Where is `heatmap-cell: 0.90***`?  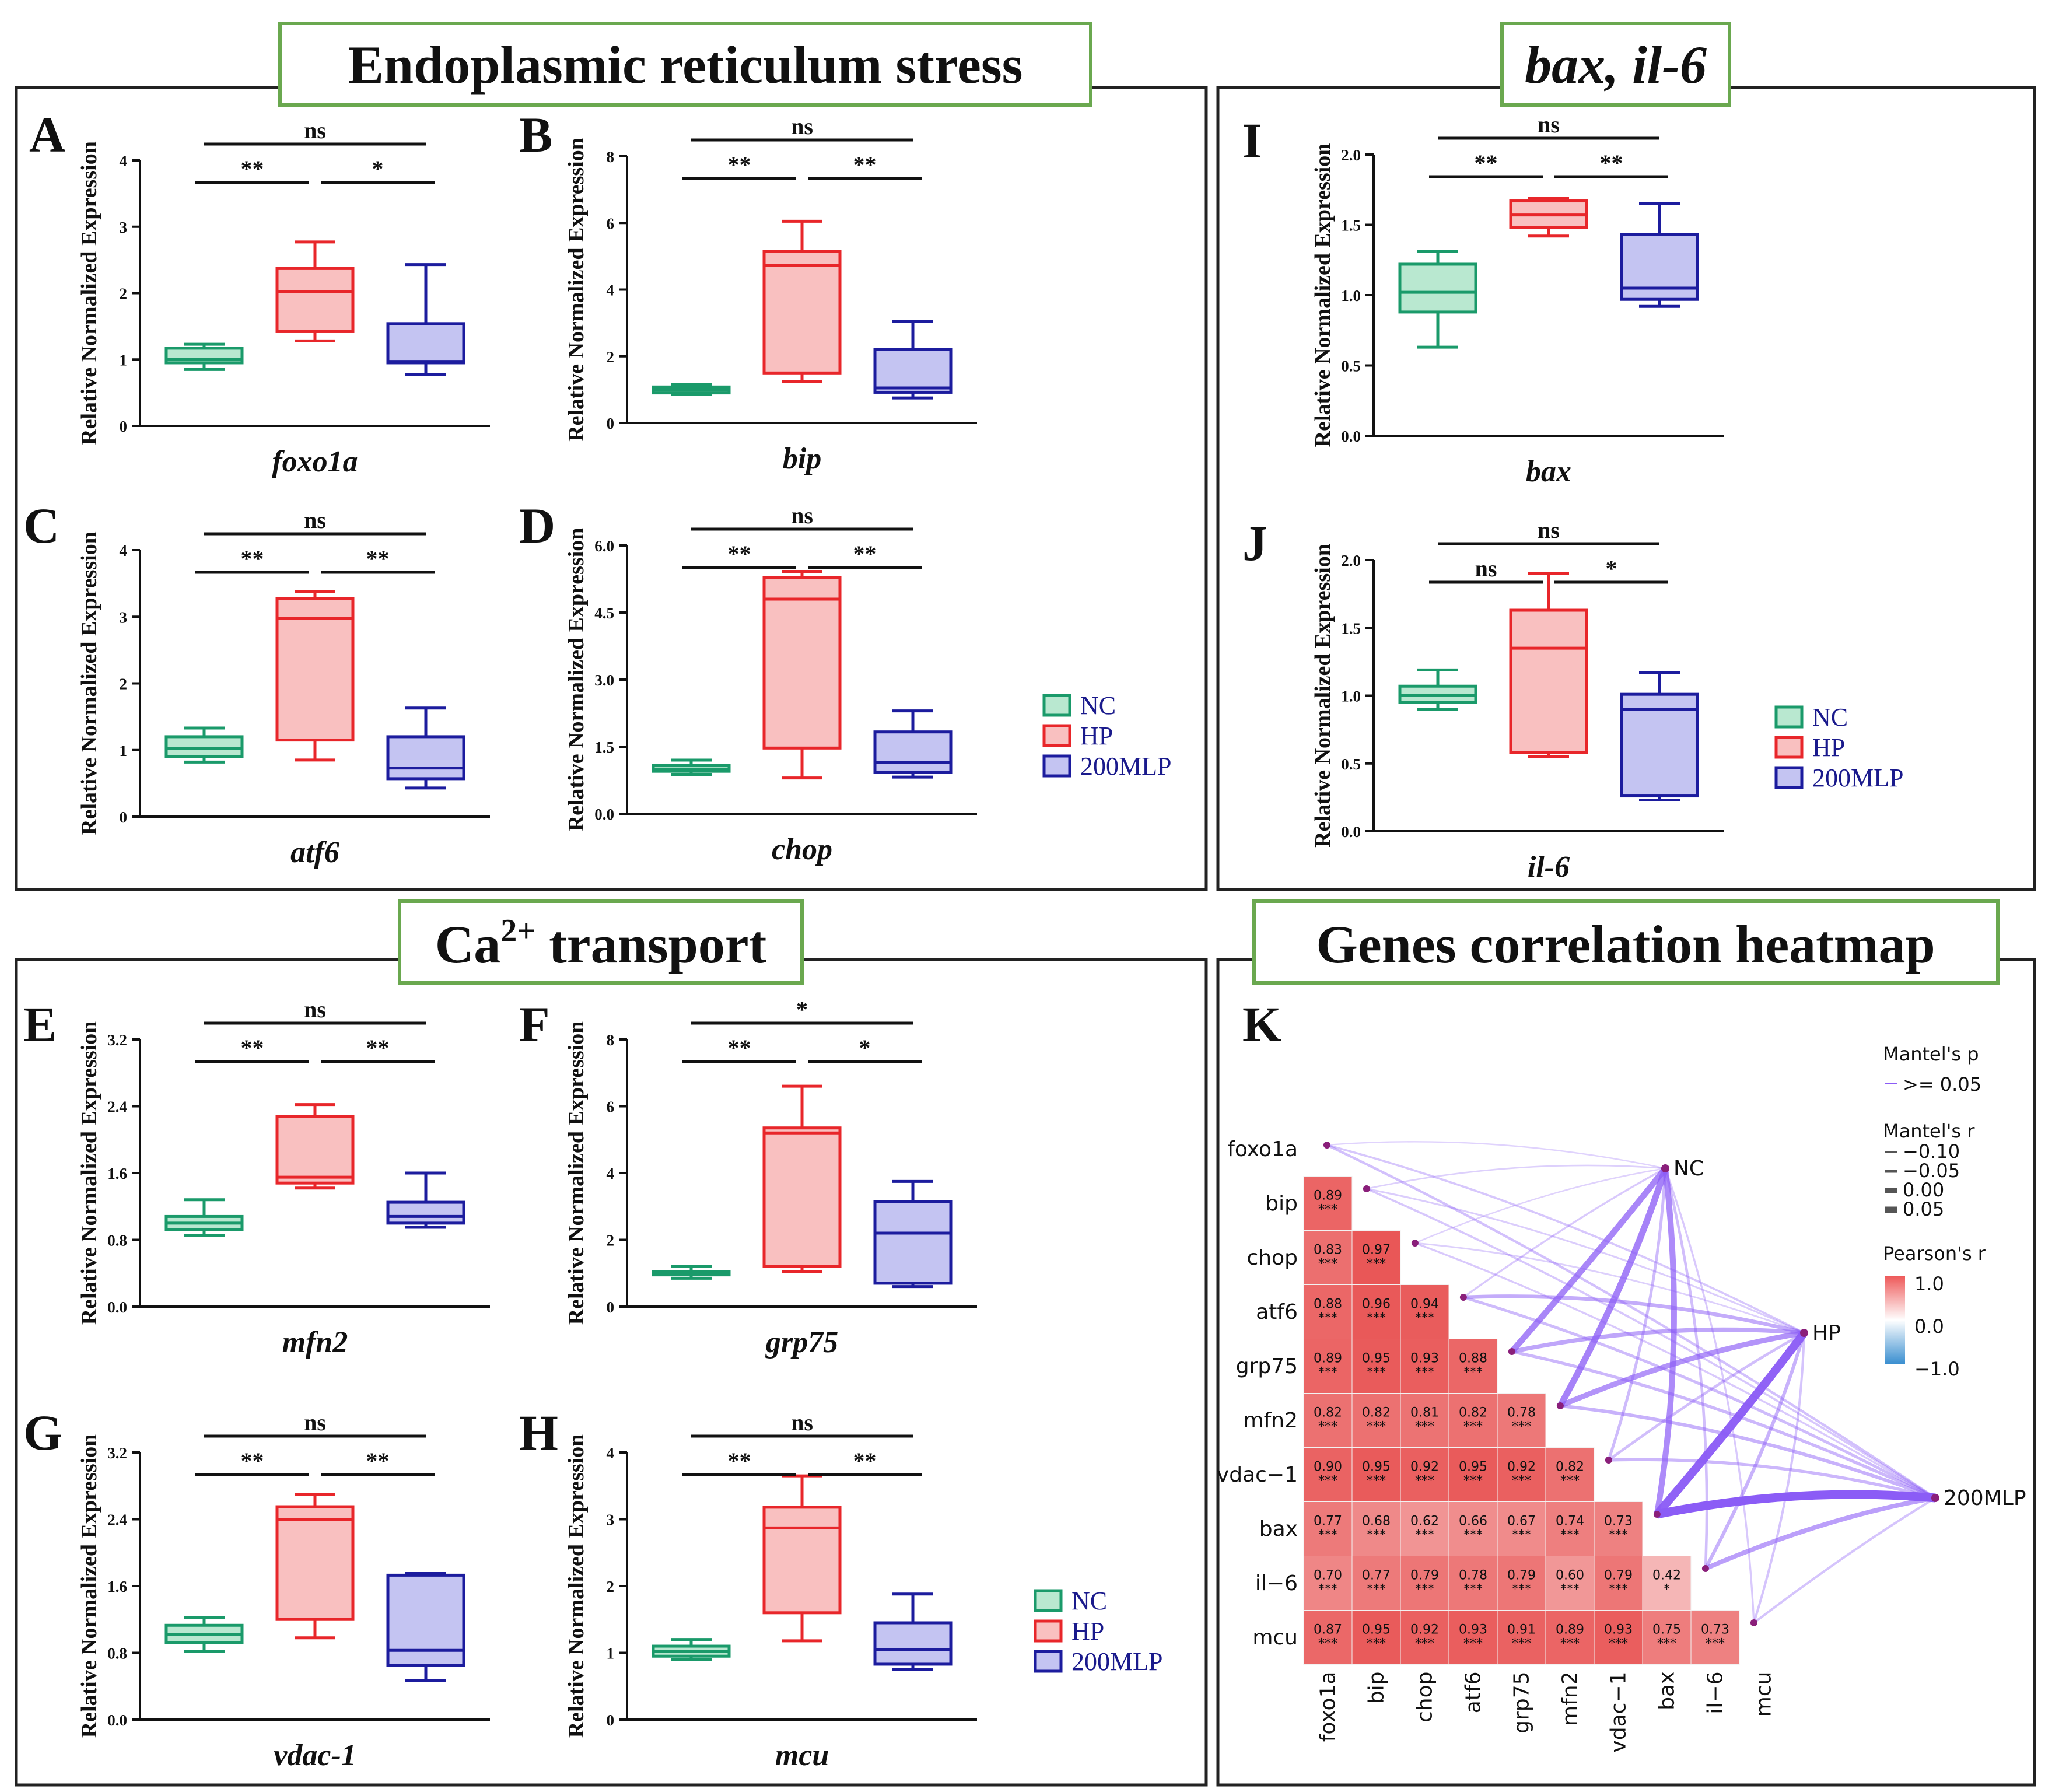
heatmap-cell: 0.90*** is located at coordinates (1328, 1475).